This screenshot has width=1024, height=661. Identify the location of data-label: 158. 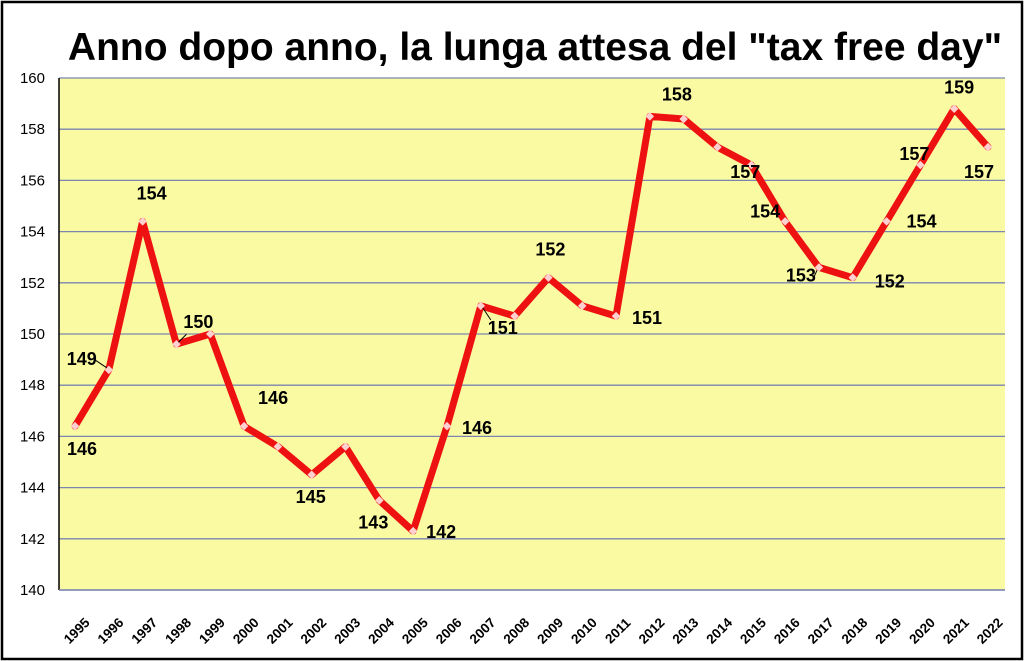
(677, 94).